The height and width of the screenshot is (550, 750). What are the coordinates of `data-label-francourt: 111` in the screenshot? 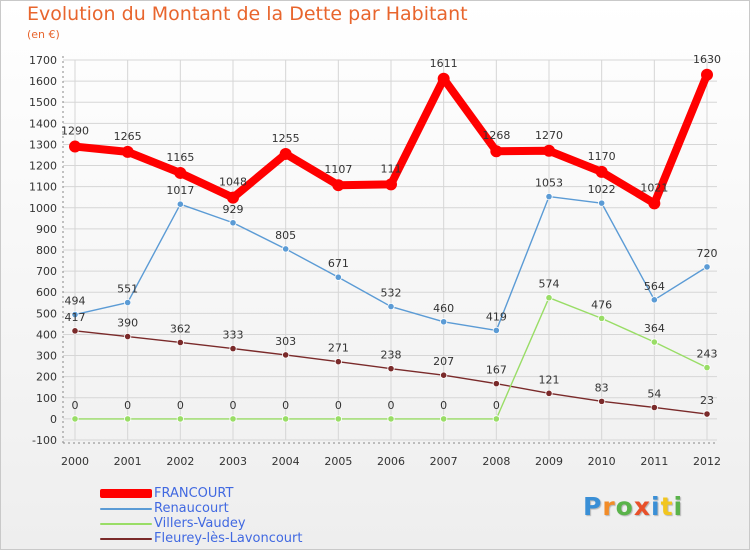 It's located at (391, 168).